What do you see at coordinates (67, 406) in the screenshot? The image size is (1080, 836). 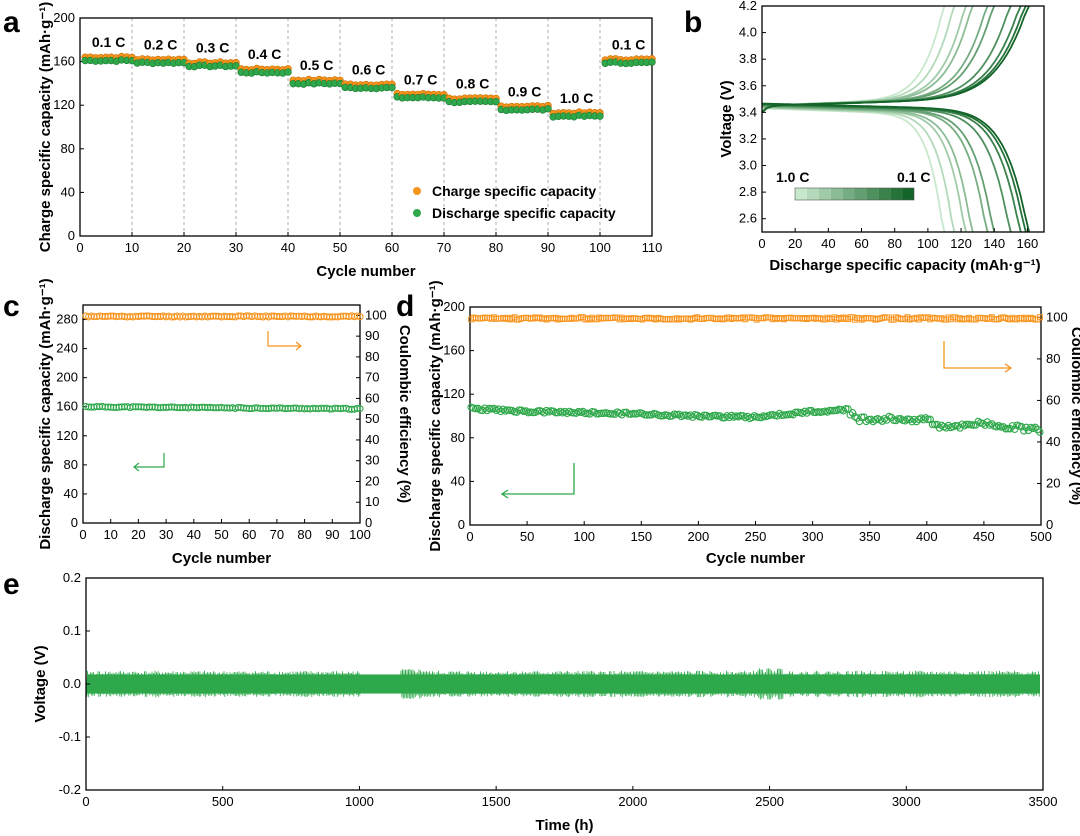 I see `panel-c-ytick-label: 160` at bounding box center [67, 406].